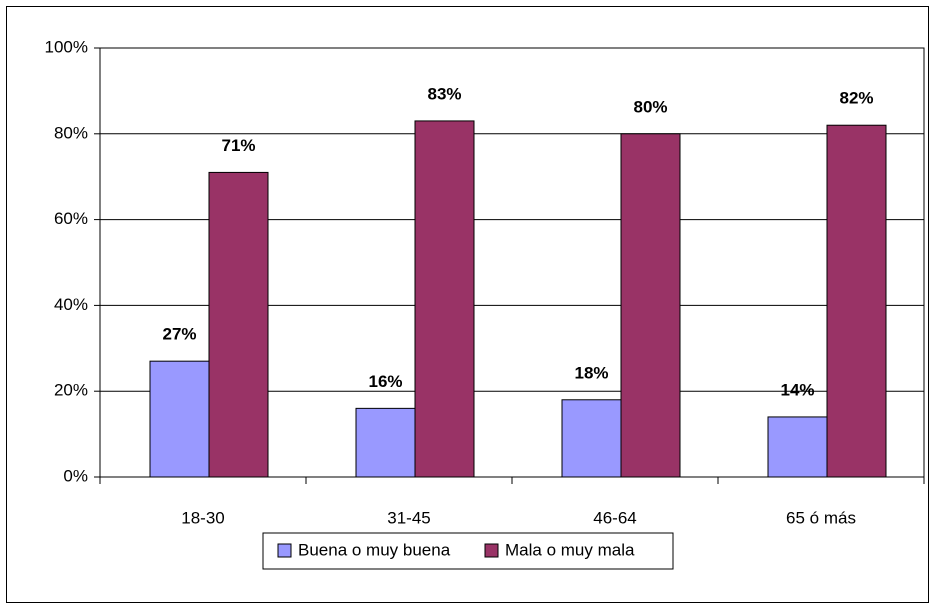 Image resolution: width=932 pixels, height=609 pixels. What do you see at coordinates (570, 549) in the screenshot?
I see `legend-label: Mala o muy mala` at bounding box center [570, 549].